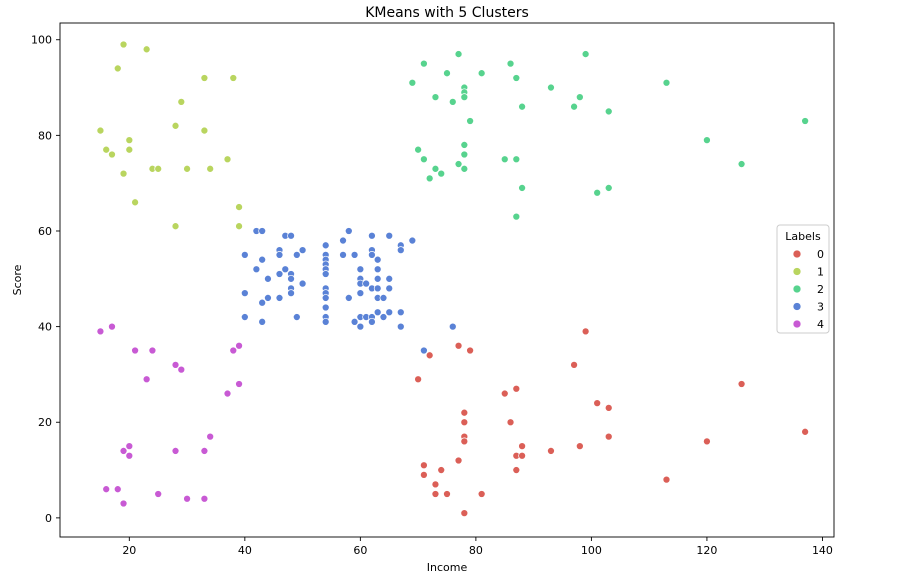 Image resolution: width=903 pixels, height=582 pixels. What do you see at coordinates (48, 518) in the screenshot?
I see `y-tick-label: 0` at bounding box center [48, 518].